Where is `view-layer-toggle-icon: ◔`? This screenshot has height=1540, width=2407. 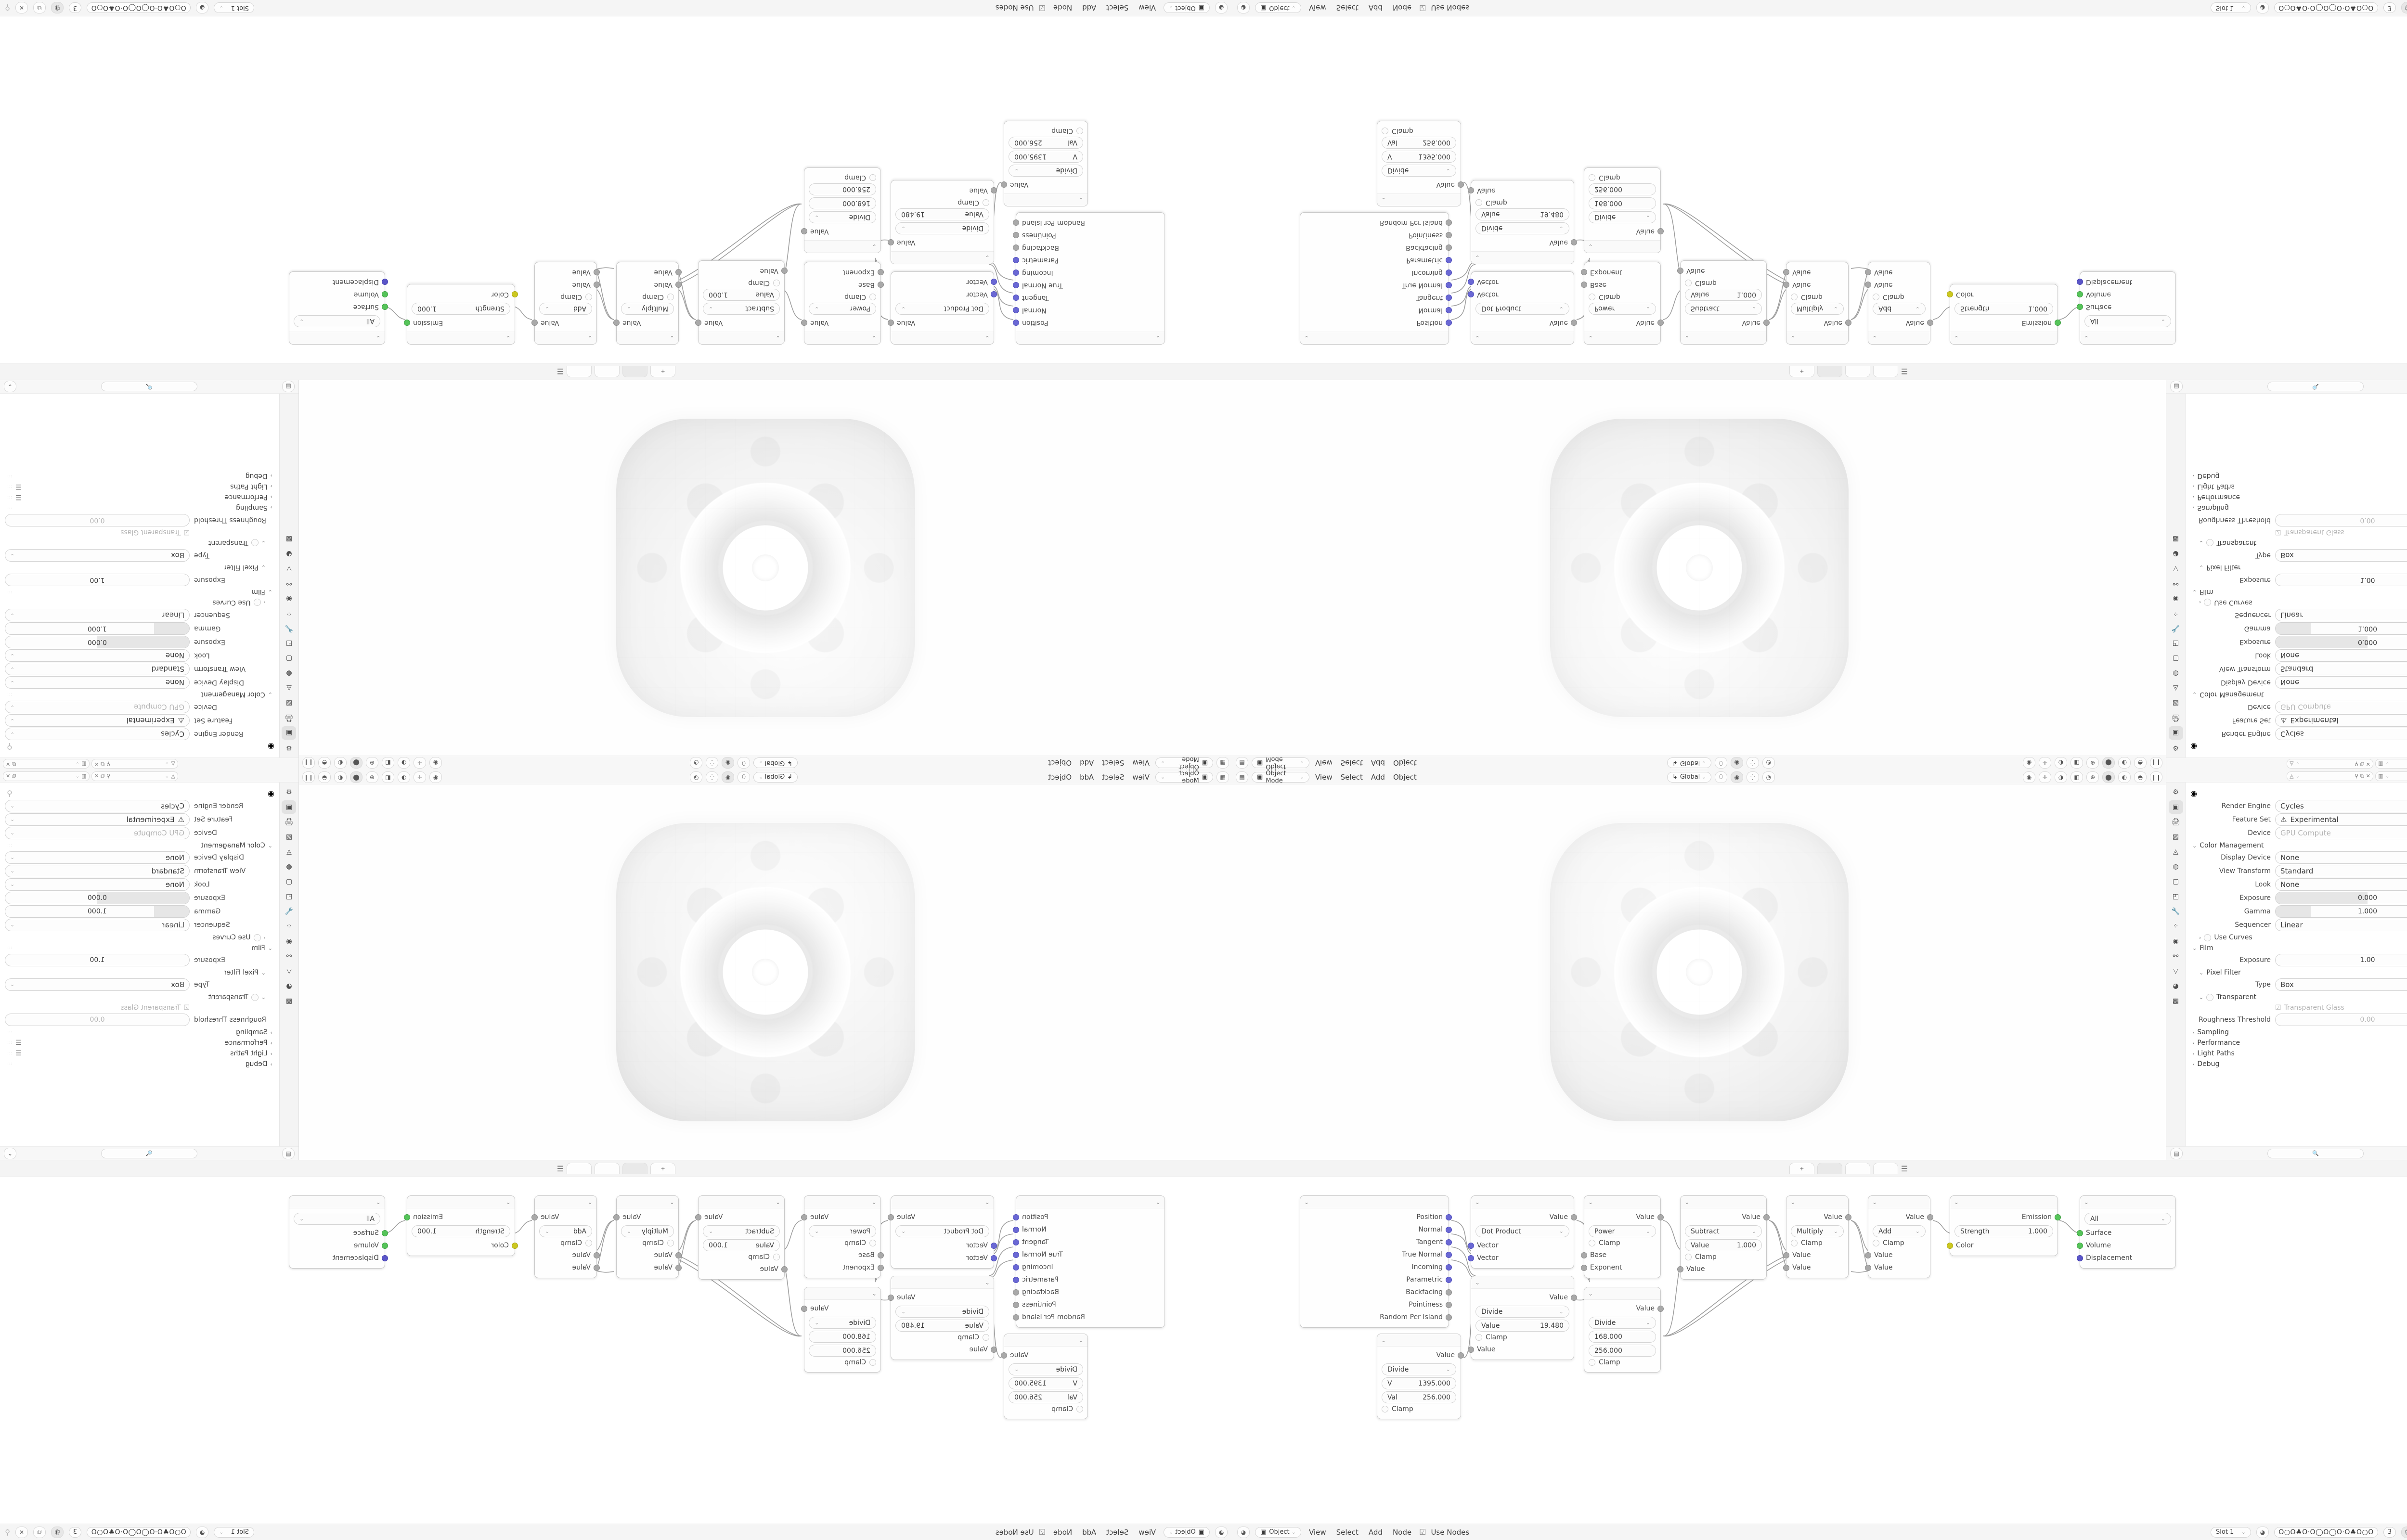 view-layer-toggle-icon: ◔ is located at coordinates (696, 777).